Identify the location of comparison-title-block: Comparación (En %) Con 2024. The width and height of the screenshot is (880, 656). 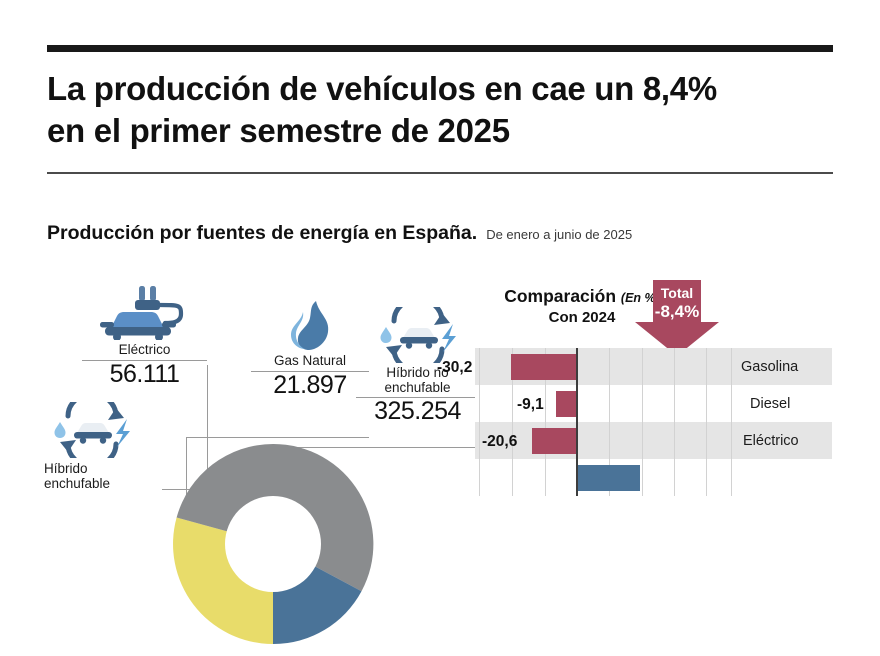
(582, 306).